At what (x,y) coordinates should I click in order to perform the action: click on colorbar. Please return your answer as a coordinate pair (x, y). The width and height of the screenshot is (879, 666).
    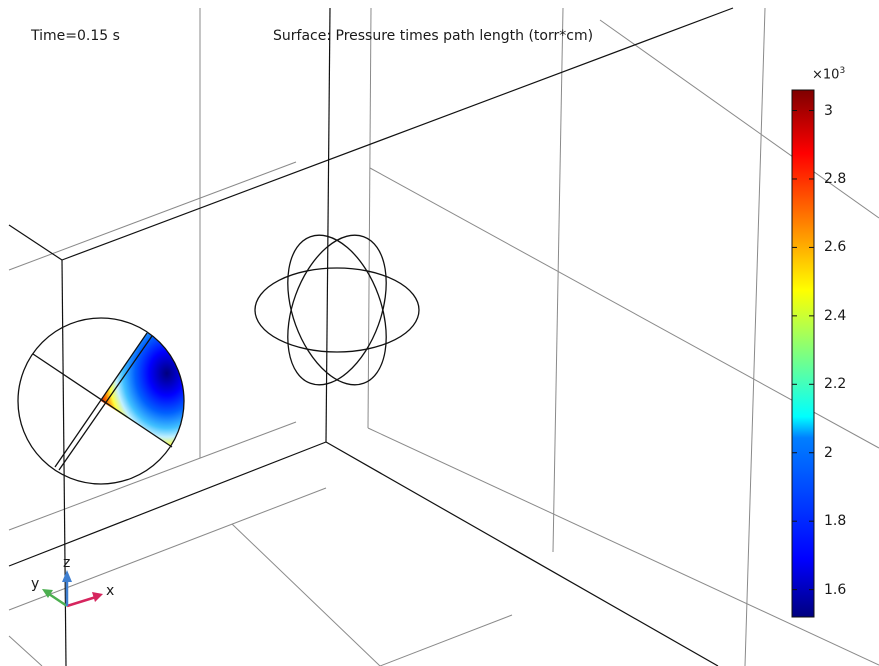
    Looking at the image, I should click on (803, 353).